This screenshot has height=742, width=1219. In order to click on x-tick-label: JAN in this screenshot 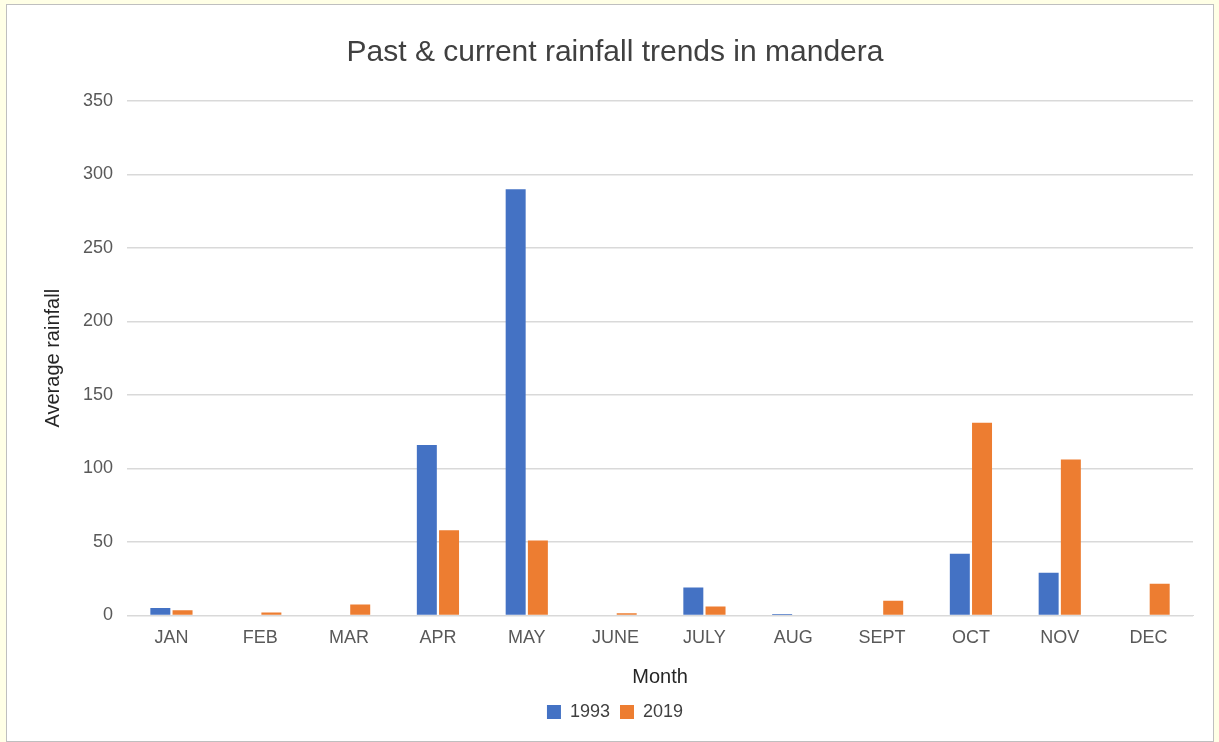, I will do `click(171, 637)`.